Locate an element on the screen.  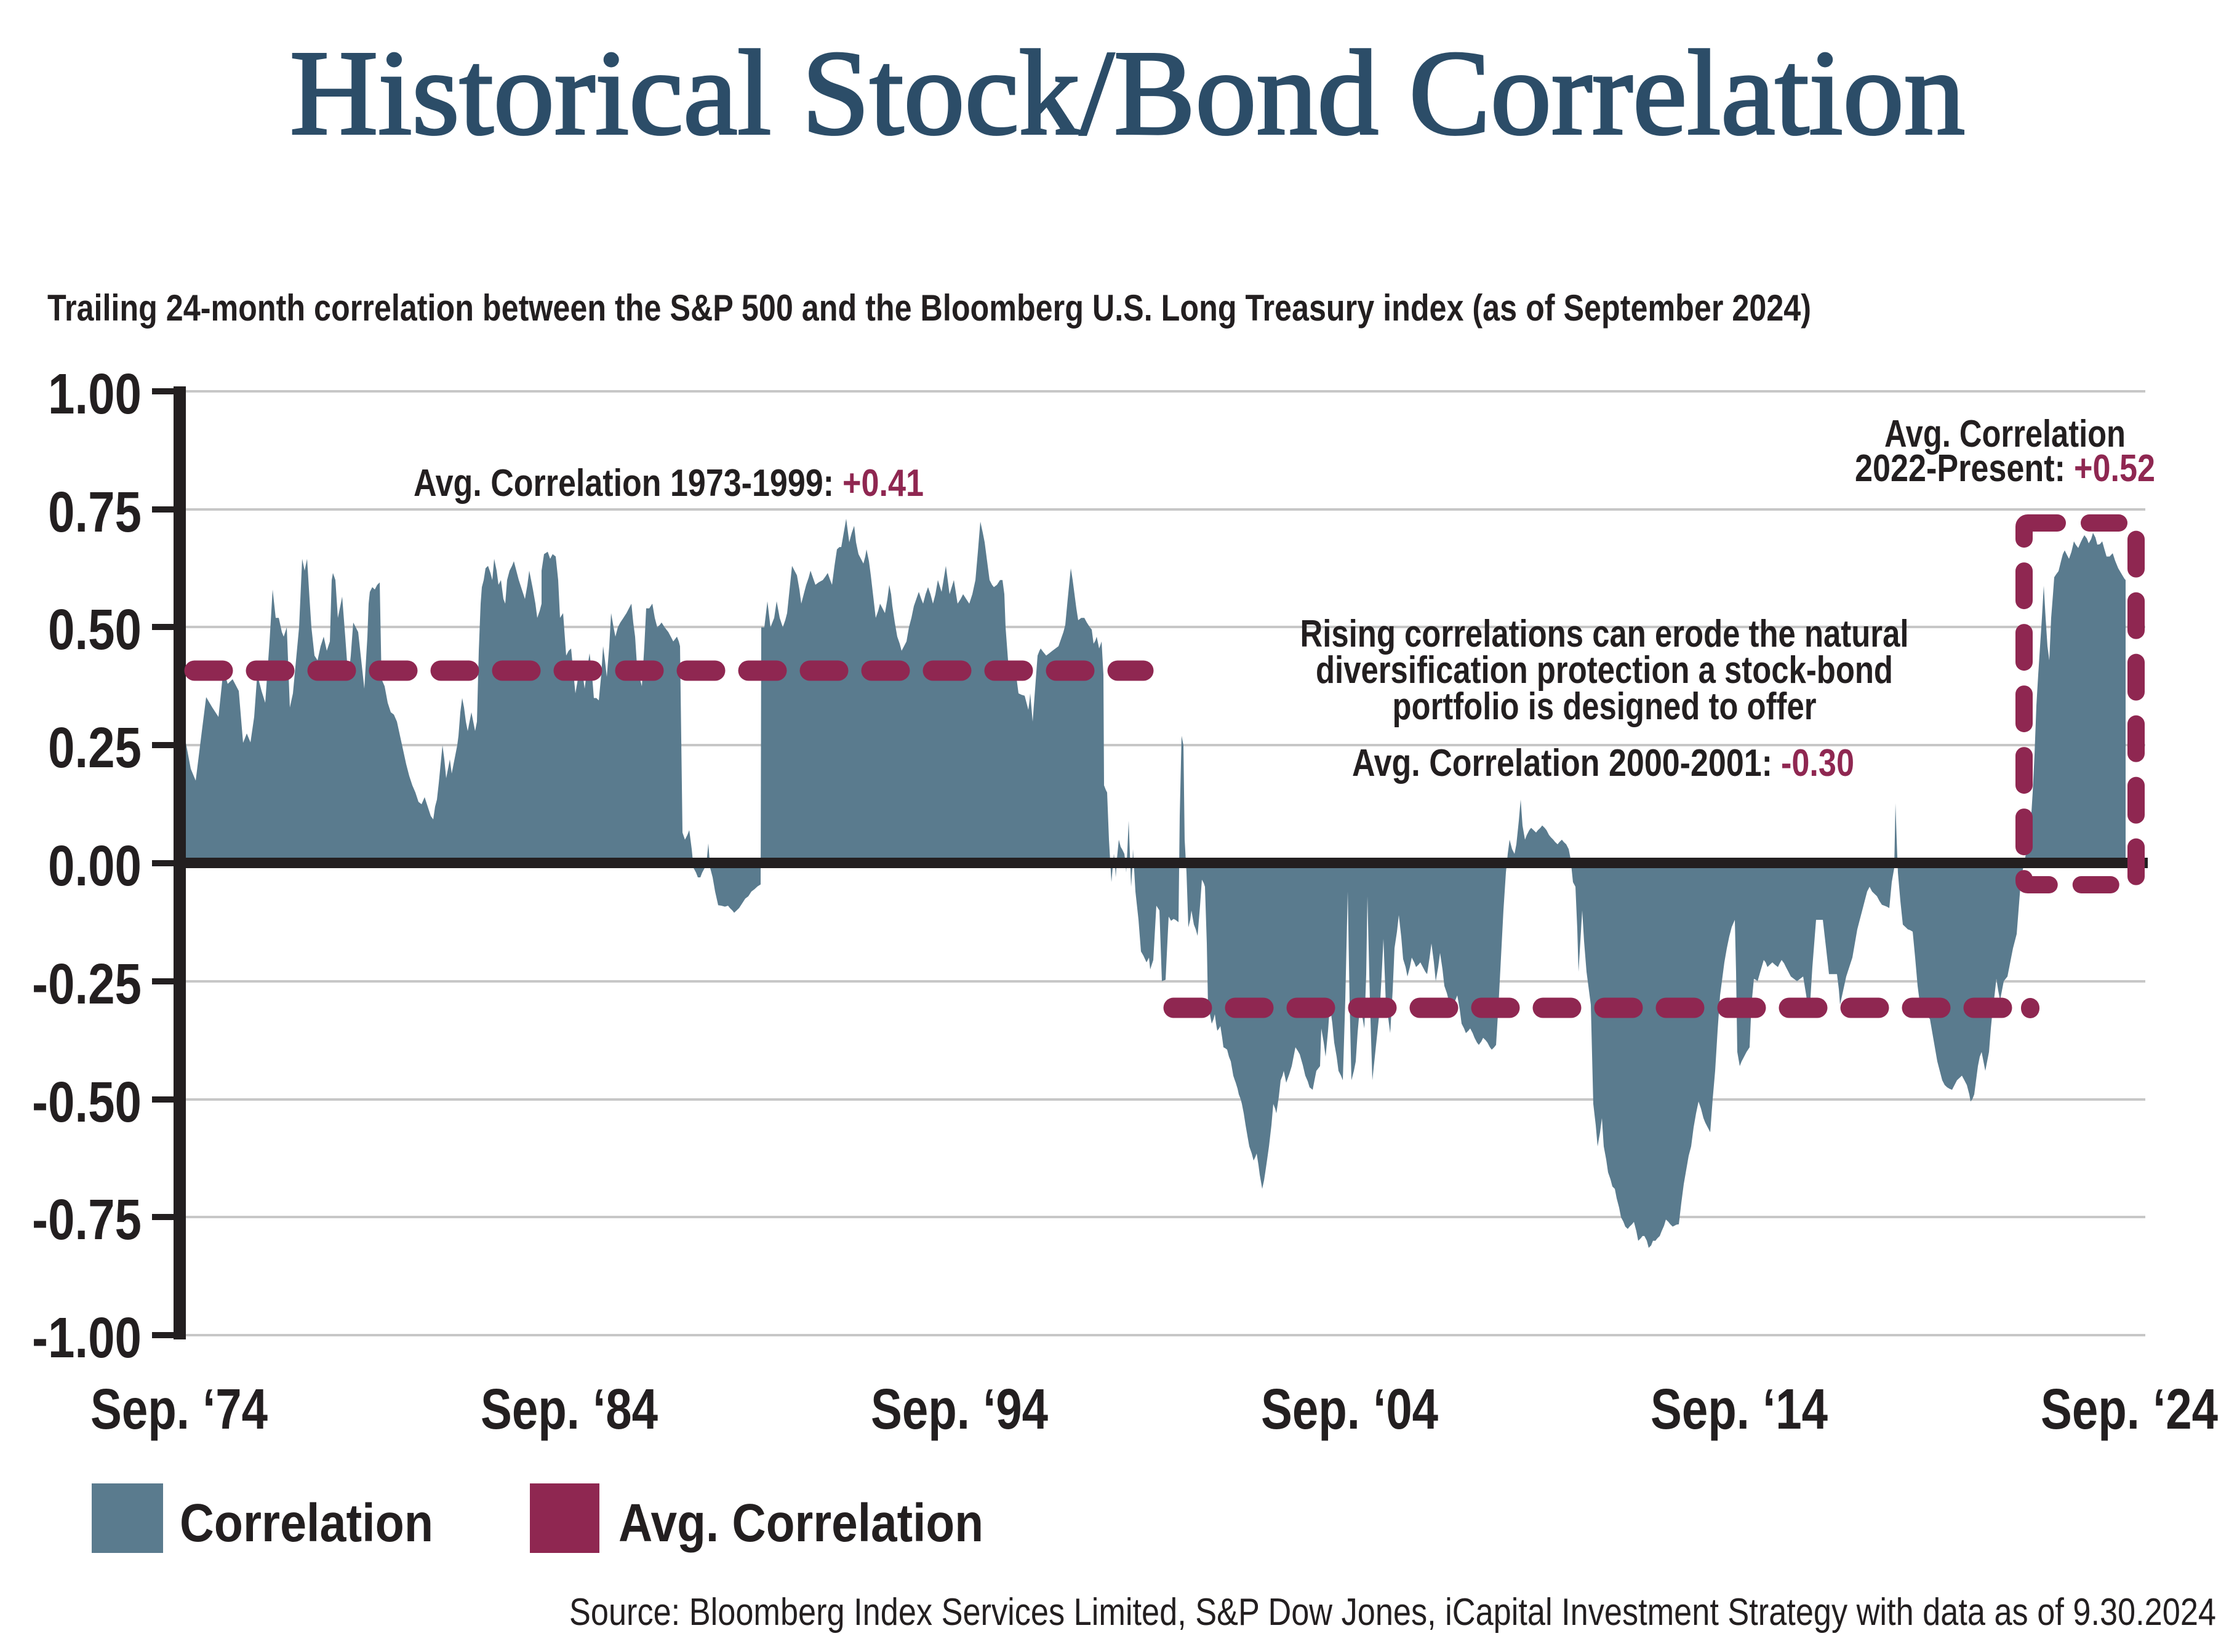
svg-text: 1.00 is located at coordinates (95, 394).